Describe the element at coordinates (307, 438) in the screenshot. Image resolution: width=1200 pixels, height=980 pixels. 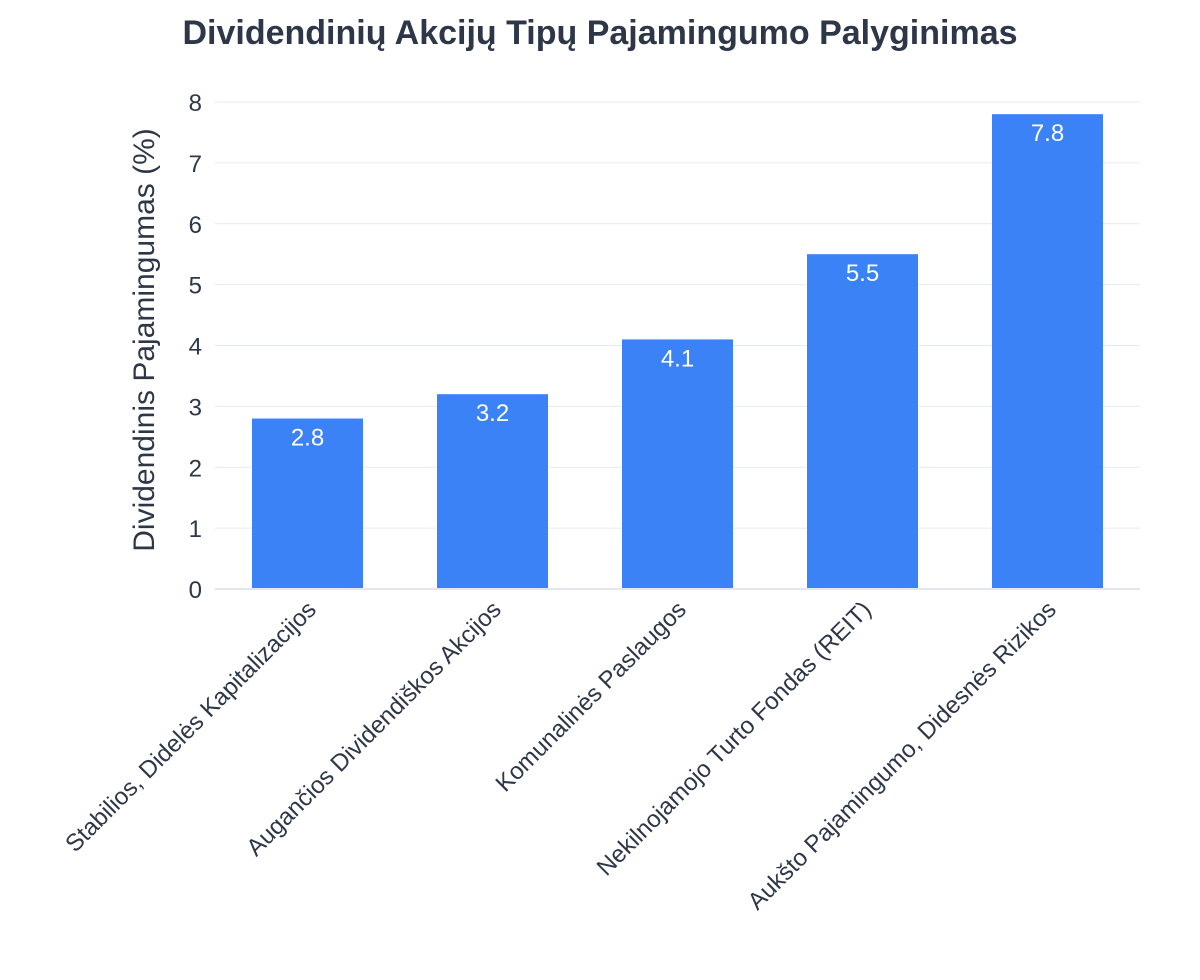
I see `data-label: 2.8` at that location.